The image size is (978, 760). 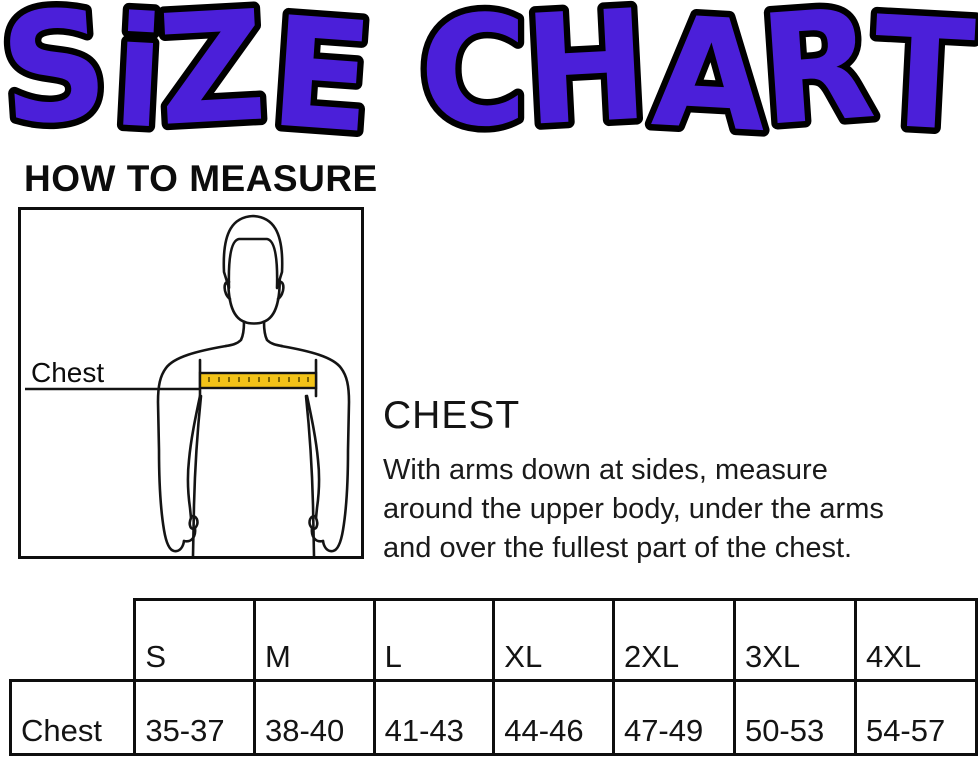 I want to click on row-label-chest: Chest, so click(x=72, y=717).